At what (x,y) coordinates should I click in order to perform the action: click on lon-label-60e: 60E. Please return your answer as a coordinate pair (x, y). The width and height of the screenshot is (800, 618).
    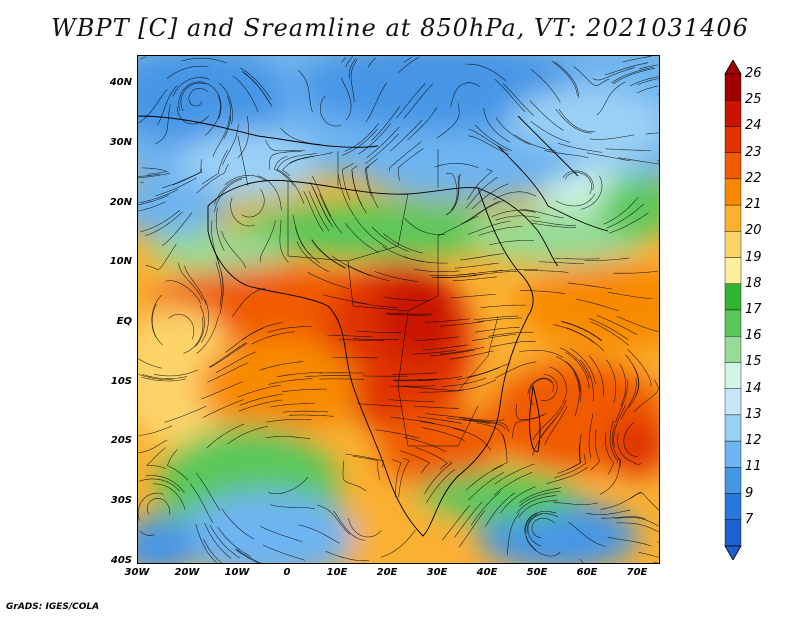
    Looking at the image, I should click on (587, 572).